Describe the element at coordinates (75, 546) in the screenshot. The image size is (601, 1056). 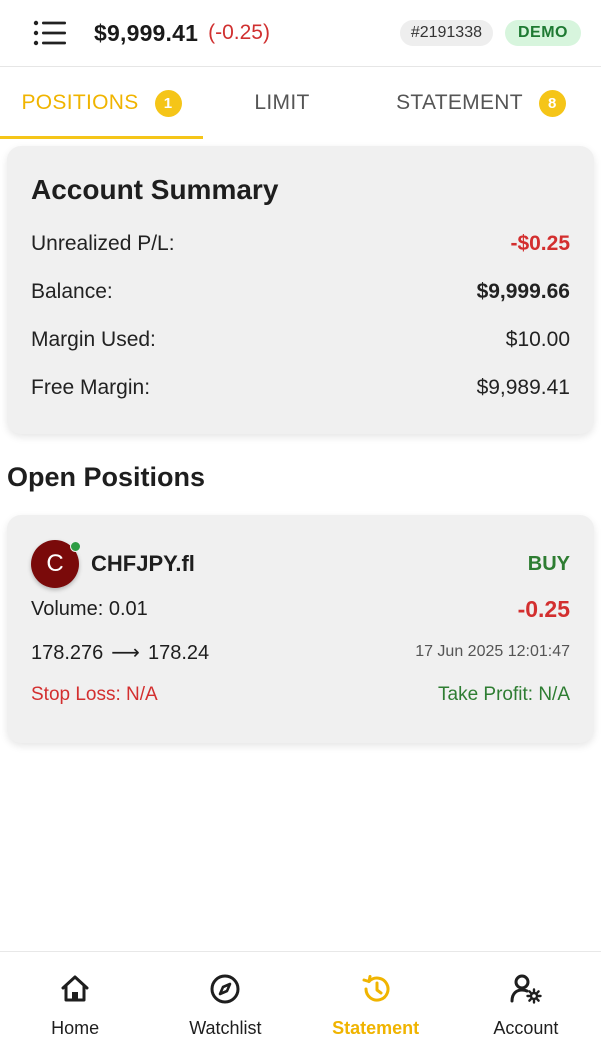
I see `status-dot-icon` at that location.